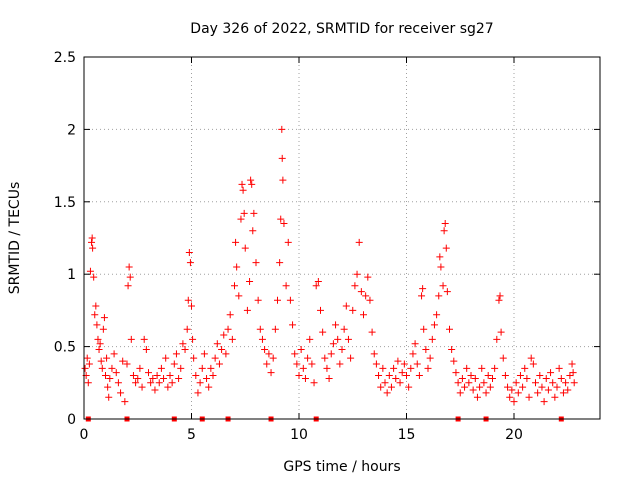 The height and width of the screenshot is (484, 640). Describe the element at coordinates (71, 420) in the screenshot. I see `y-tick-label: 0` at that location.